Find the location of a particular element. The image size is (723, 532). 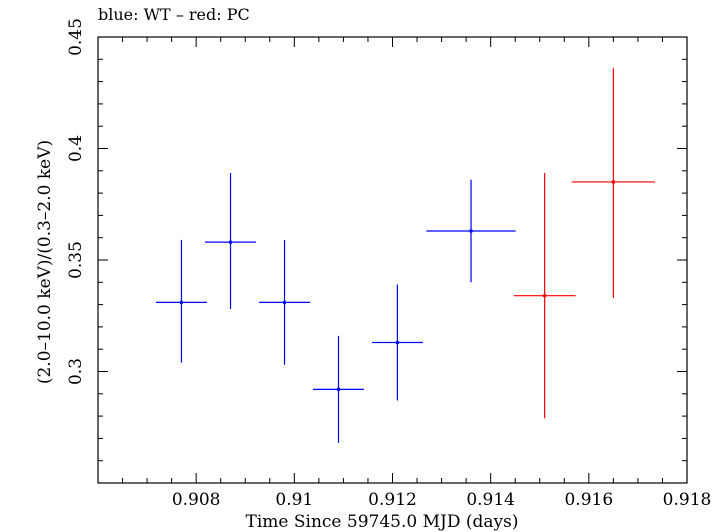

y-tick-label: 0.3 is located at coordinates (76, 371).